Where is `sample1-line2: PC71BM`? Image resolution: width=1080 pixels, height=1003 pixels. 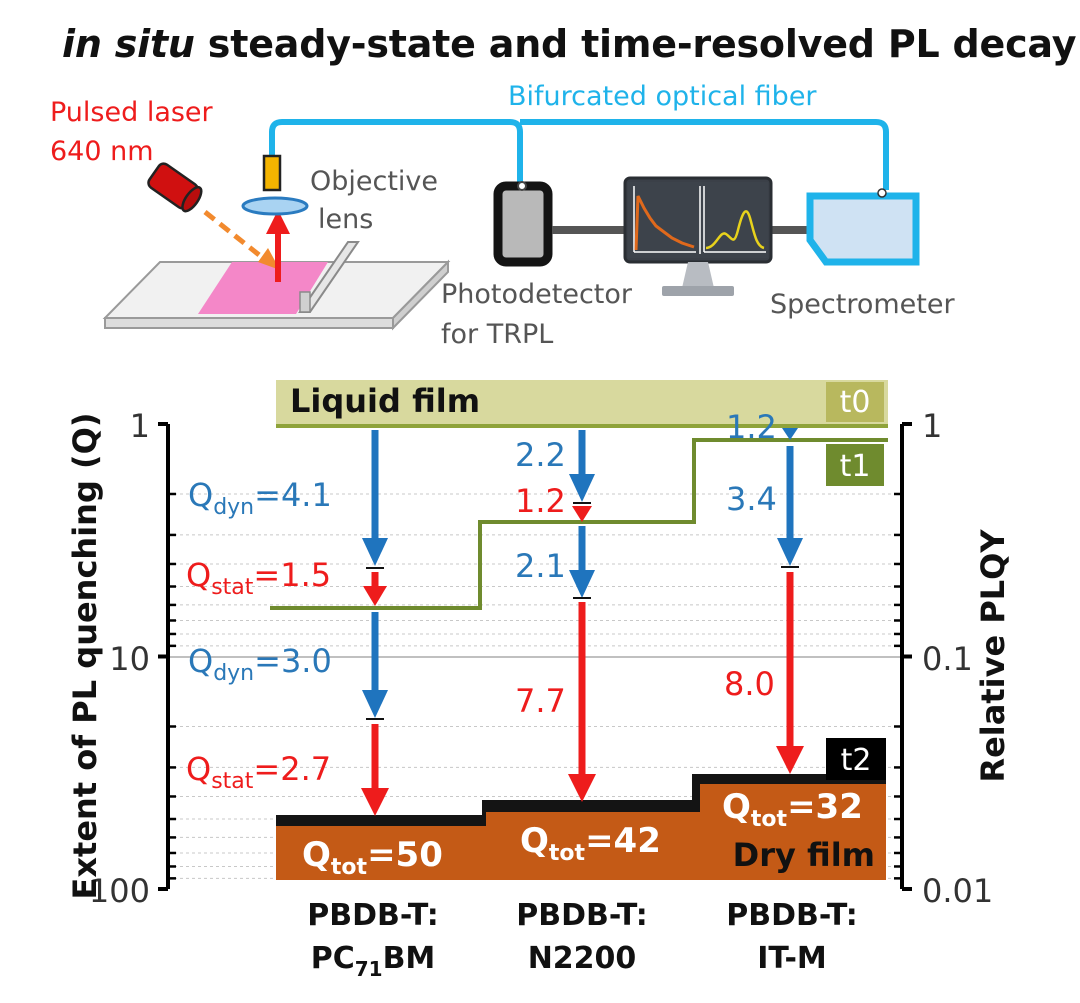 sample1-line2: PC71BM is located at coordinates (373, 961).